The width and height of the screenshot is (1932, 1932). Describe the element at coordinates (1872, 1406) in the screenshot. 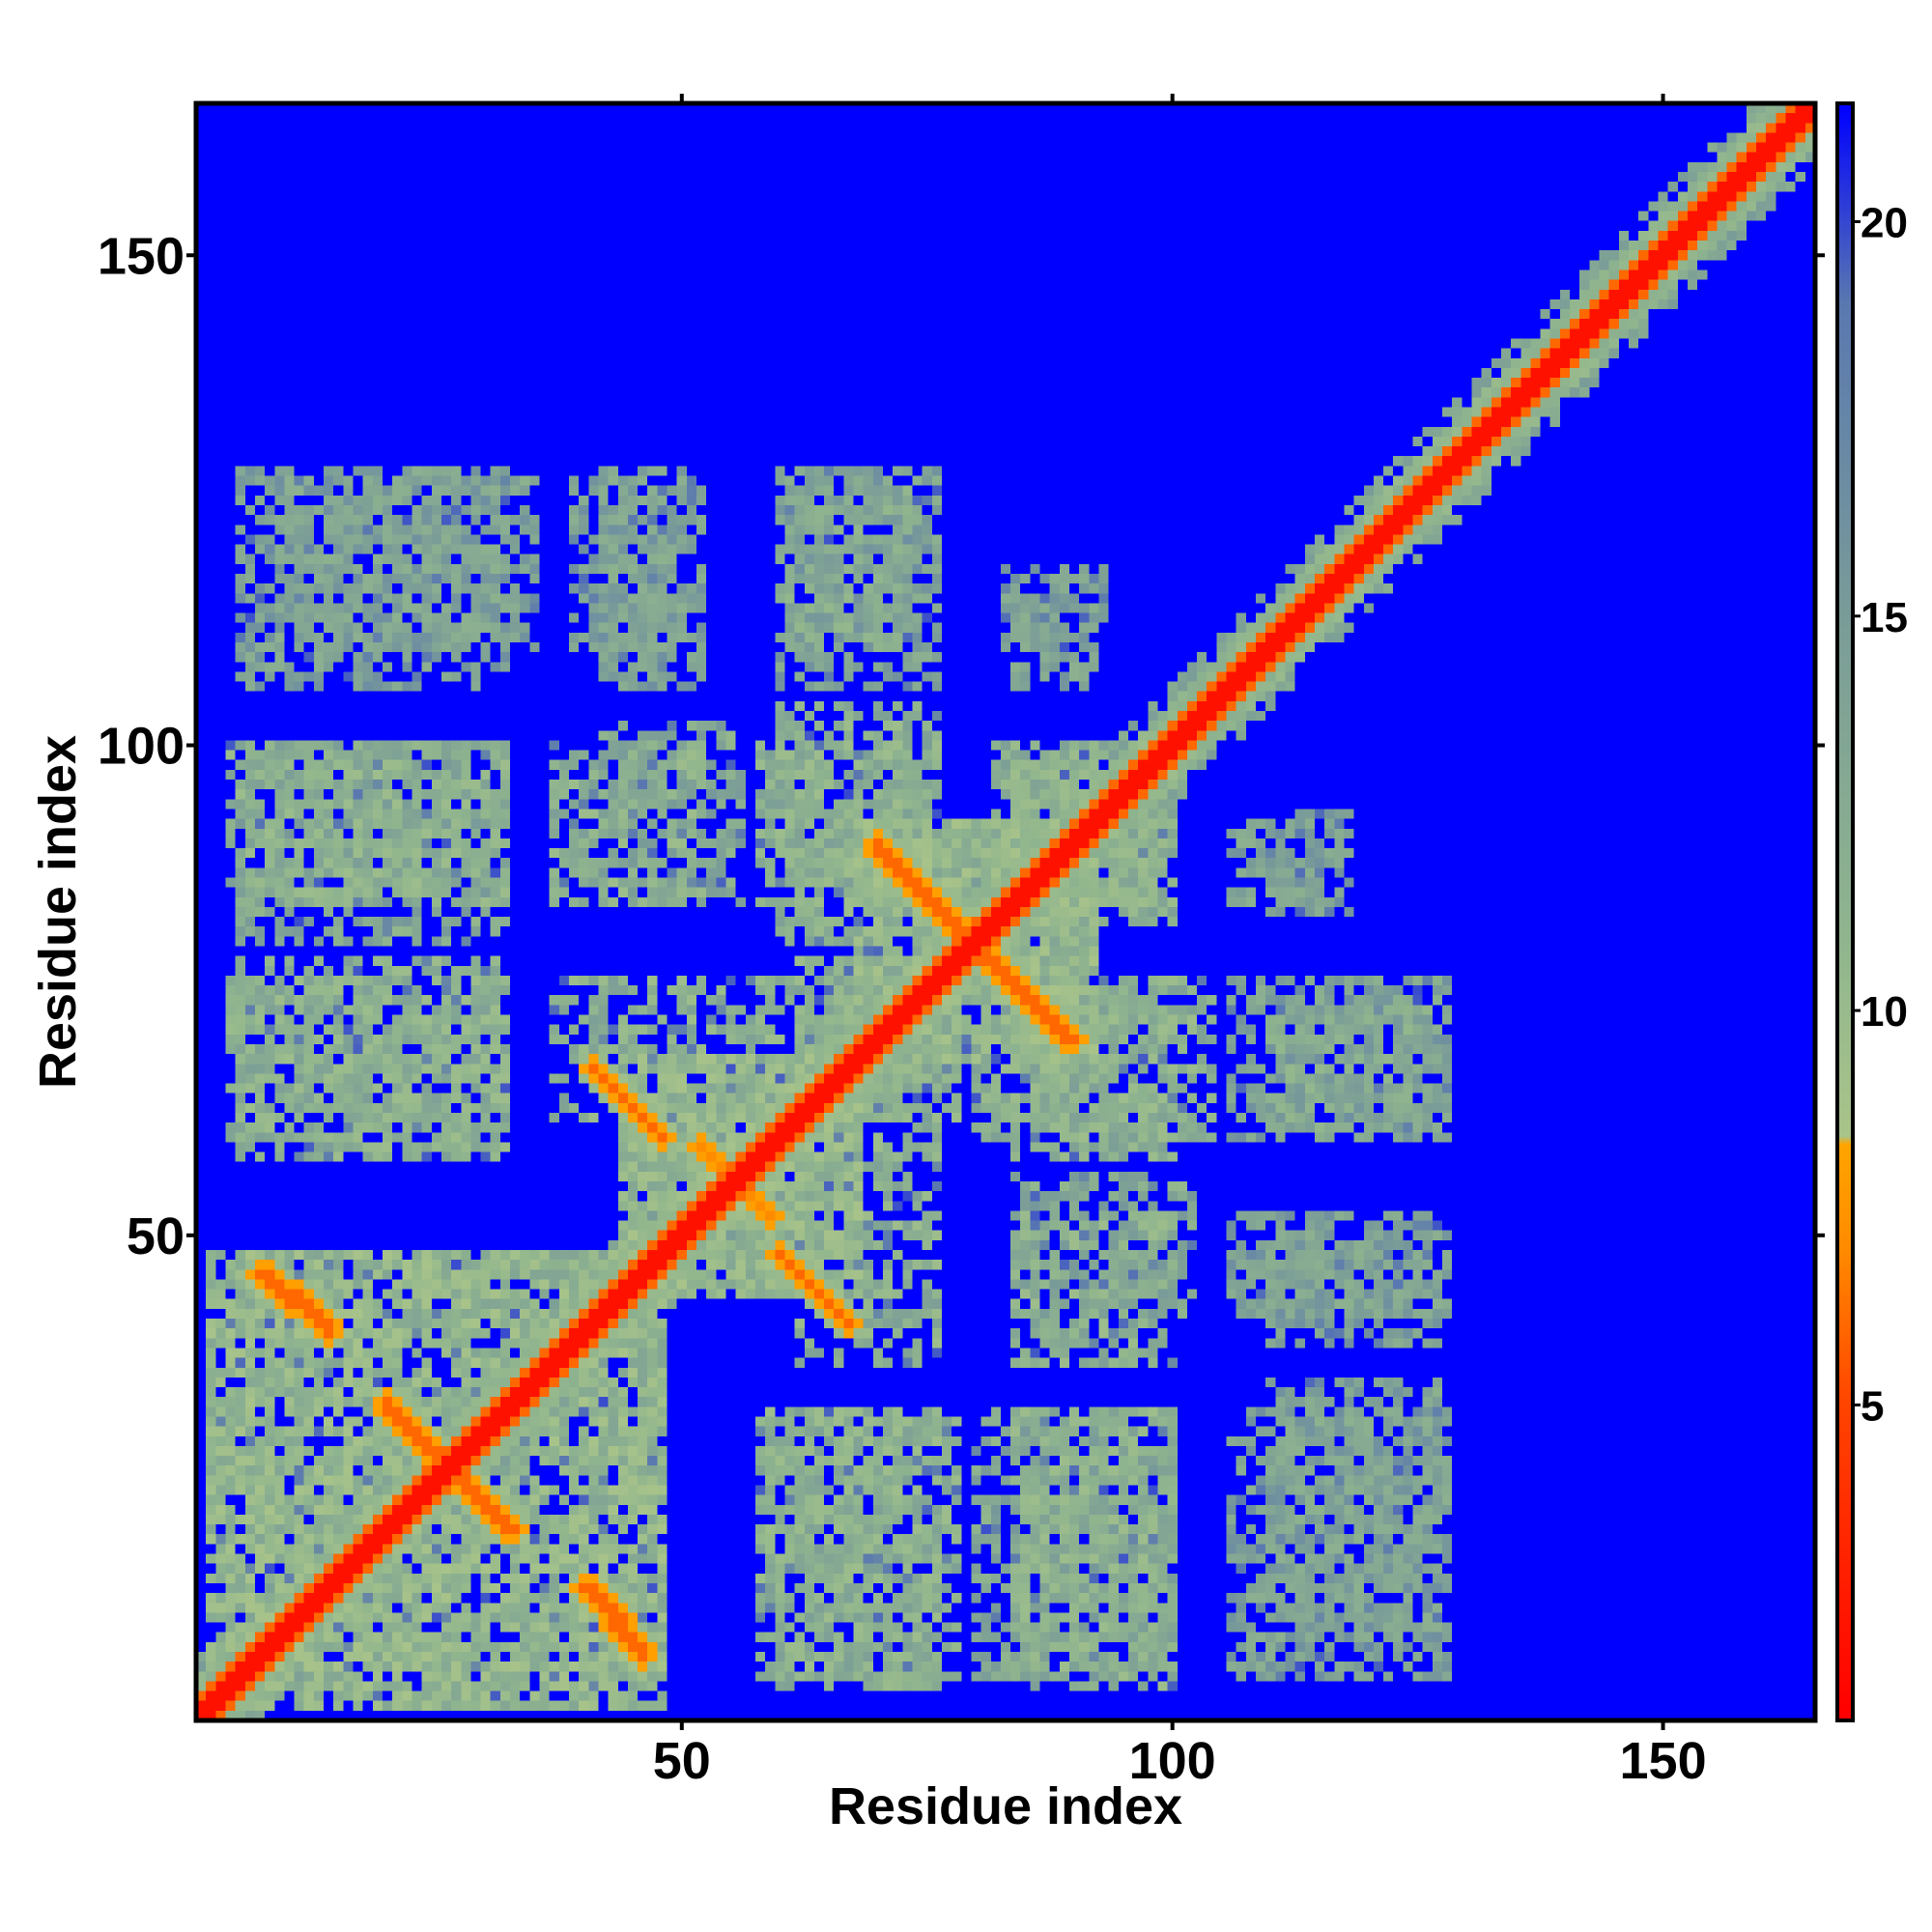

I see `colorbar-tick-label: 5` at that location.